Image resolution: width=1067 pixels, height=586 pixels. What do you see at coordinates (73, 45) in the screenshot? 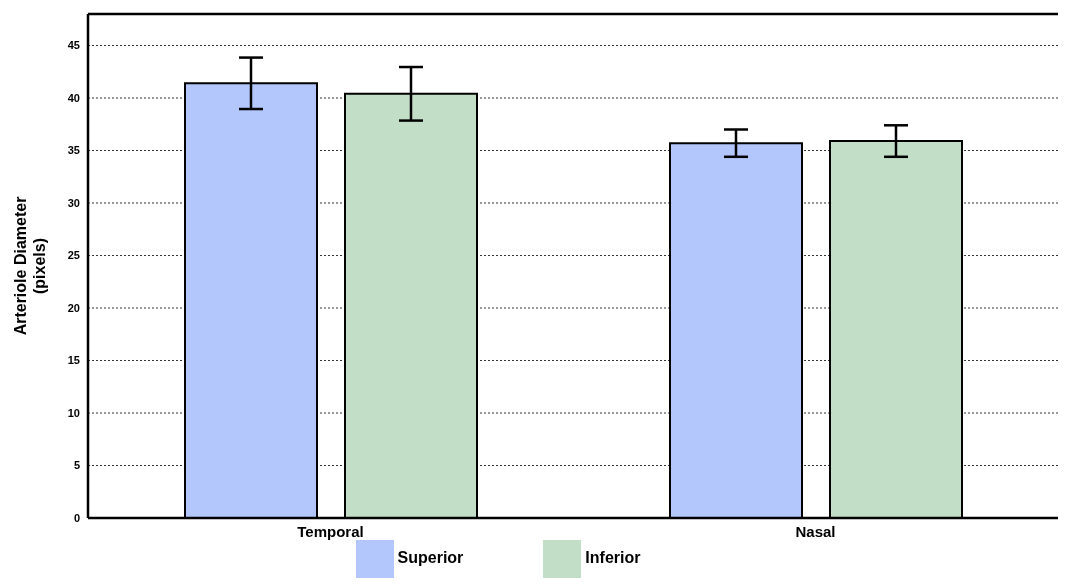
I see `y-tick-label: 45` at bounding box center [73, 45].